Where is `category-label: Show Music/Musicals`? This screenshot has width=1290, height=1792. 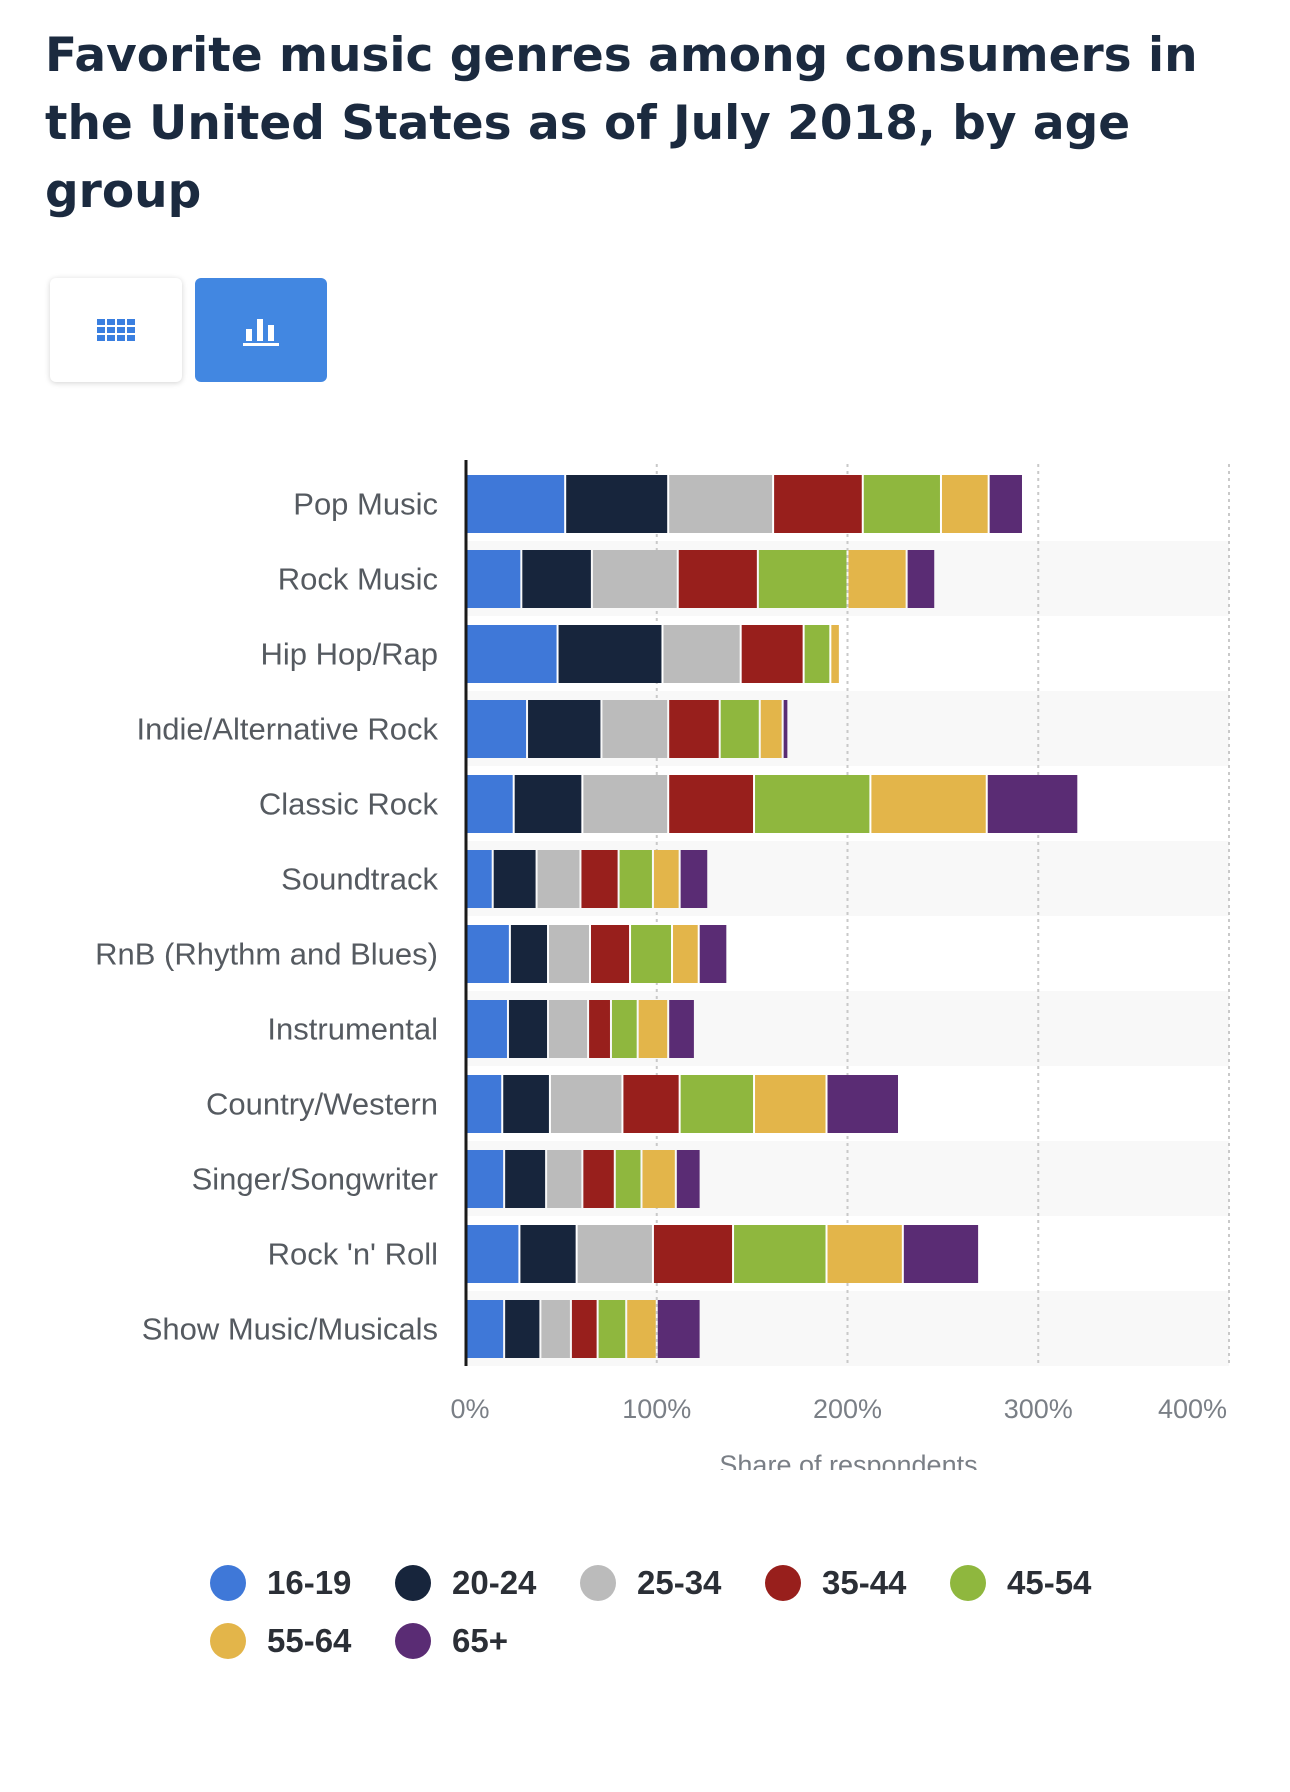
category-label: Show Music/Musicals is located at coordinates (290, 1329).